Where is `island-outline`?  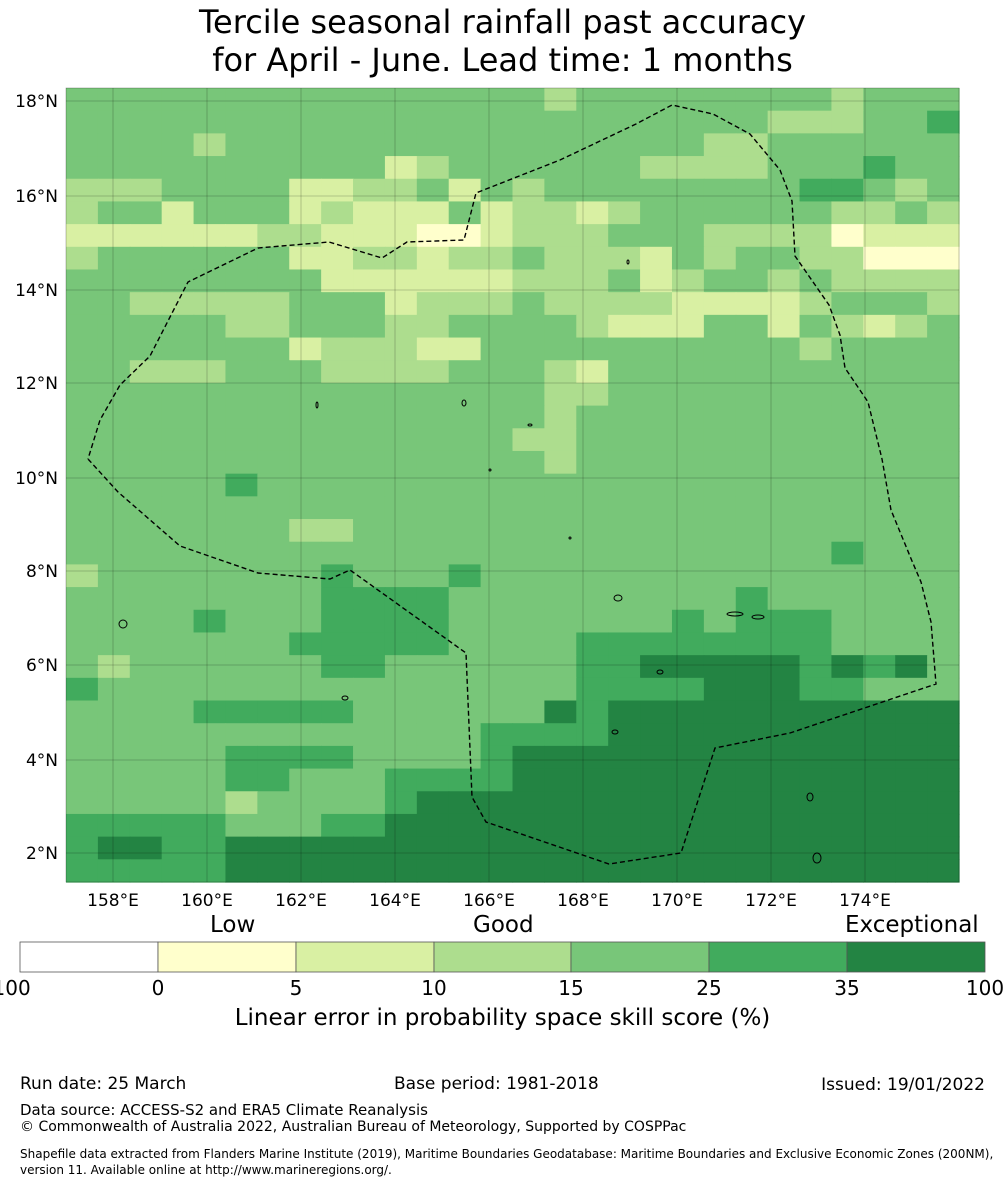 island-outline is located at coordinates (123, 624).